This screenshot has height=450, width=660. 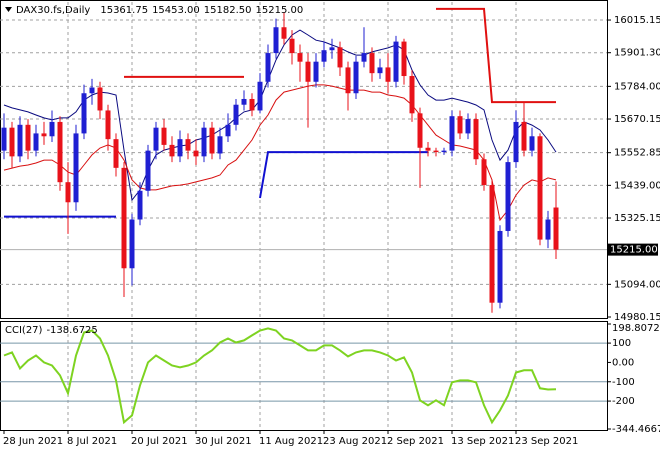 What do you see at coordinates (355, 441) in the screenshot?
I see `x-tick-label: 23 Aug 2021` at bounding box center [355, 441].